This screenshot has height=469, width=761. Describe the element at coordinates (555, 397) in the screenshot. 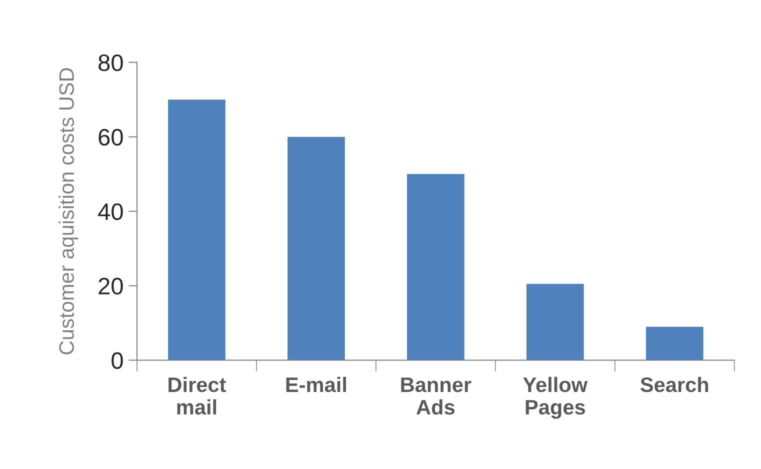

I see `x-tick-label: Yellow Pages` at that location.